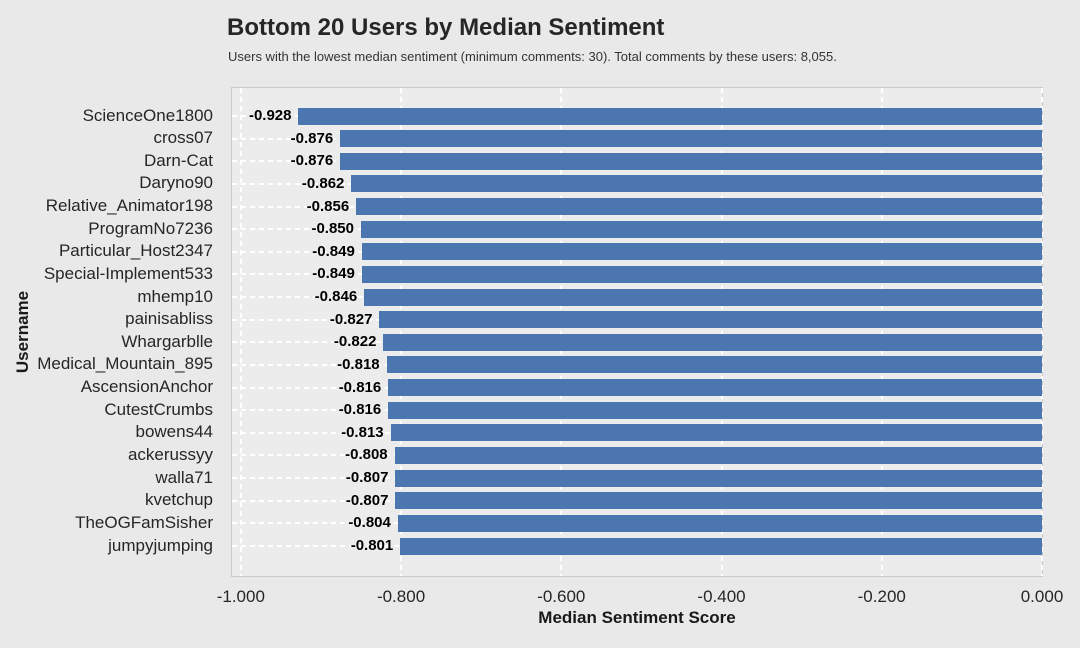 The width and height of the screenshot is (1080, 648). I want to click on bar-value-label: -0.808, so click(366, 455).